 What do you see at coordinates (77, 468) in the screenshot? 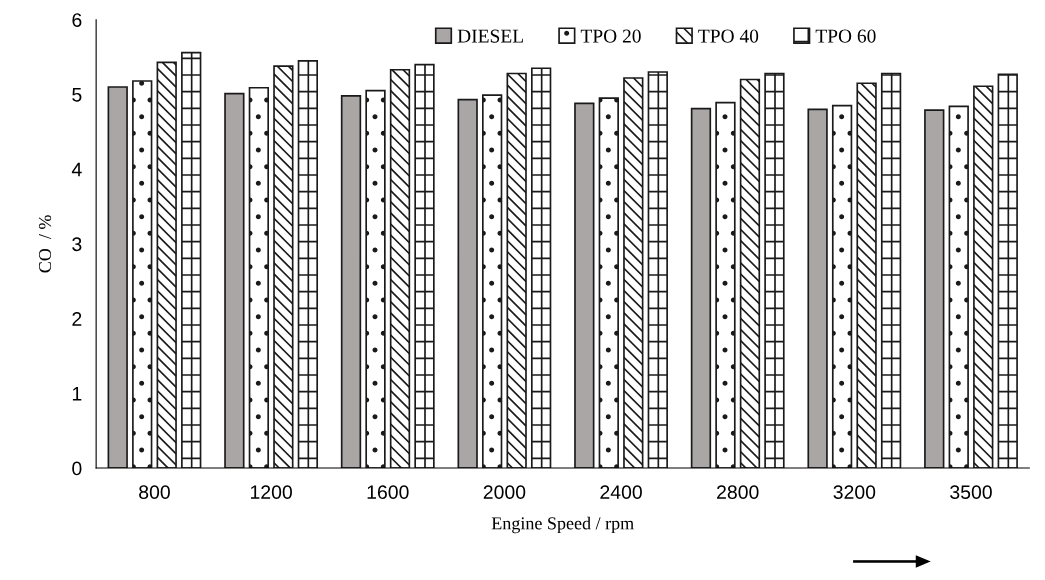
I see `y-tick-label: 0` at bounding box center [77, 468].